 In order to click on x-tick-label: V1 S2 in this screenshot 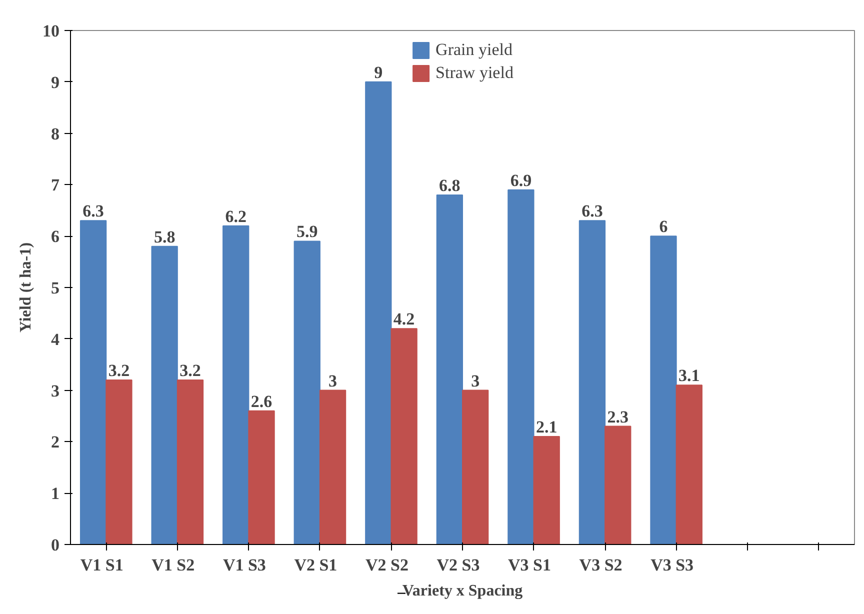, I will do `click(173, 565)`.